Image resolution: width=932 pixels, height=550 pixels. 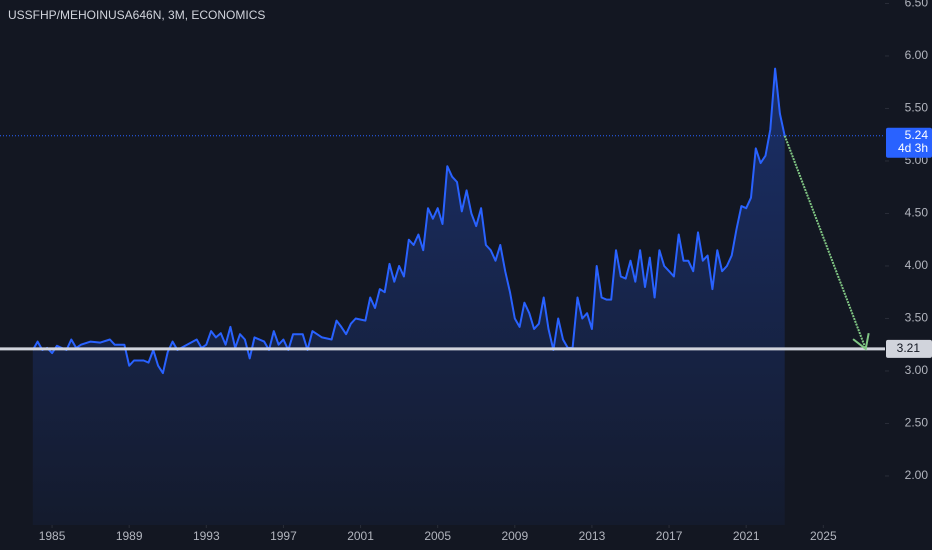 I want to click on y-tick-label: 3.00, so click(x=917, y=370).